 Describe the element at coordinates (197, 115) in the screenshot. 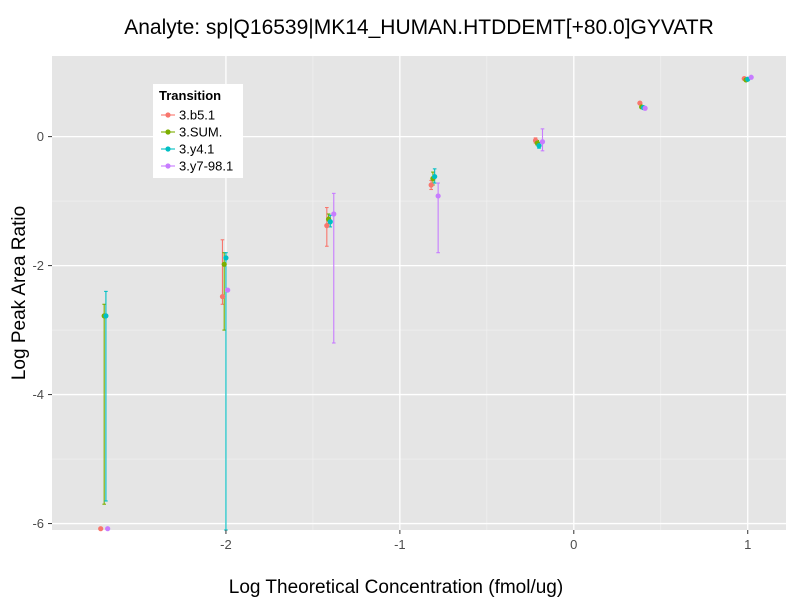

I see `legend-entry-label: 3.b5.1` at that location.